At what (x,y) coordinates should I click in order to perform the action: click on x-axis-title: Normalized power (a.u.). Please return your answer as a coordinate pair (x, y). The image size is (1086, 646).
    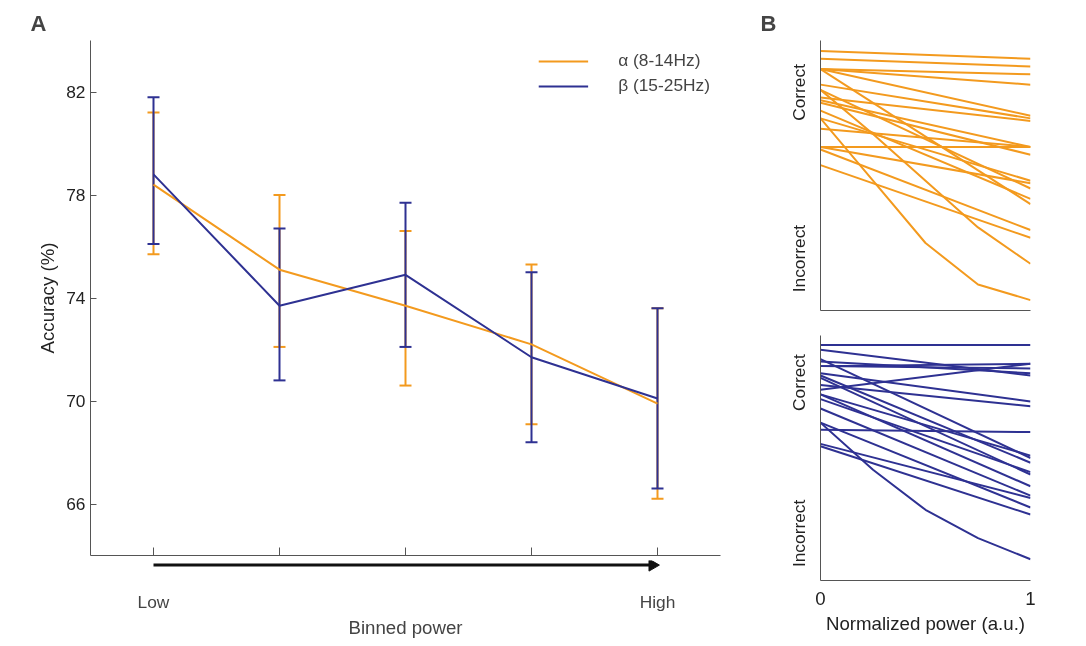
    Looking at the image, I should click on (925, 623).